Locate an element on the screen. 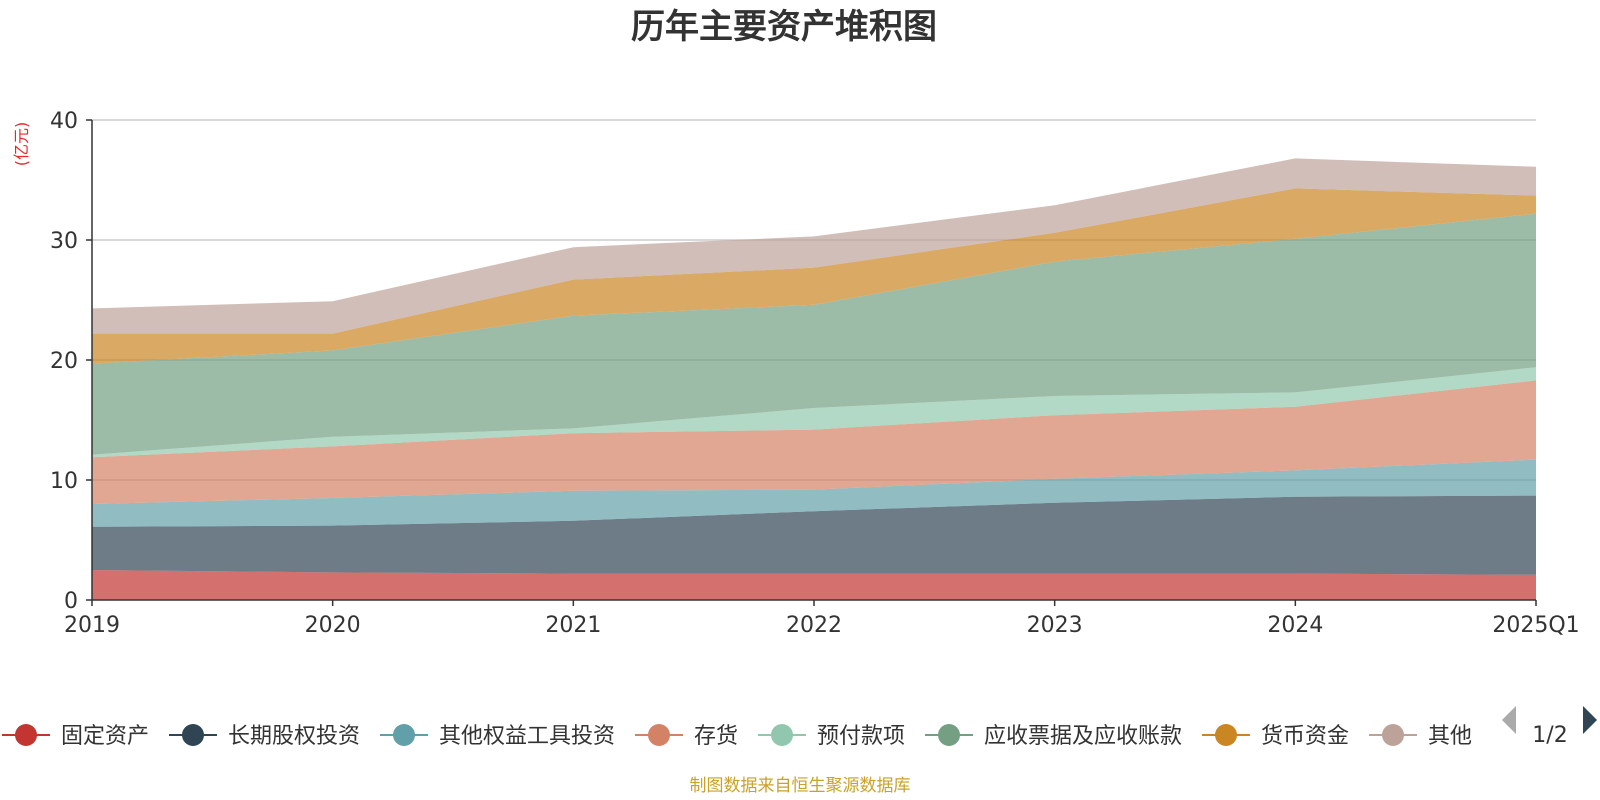  x-tick-label-2019: 2019 is located at coordinates (92, 625).